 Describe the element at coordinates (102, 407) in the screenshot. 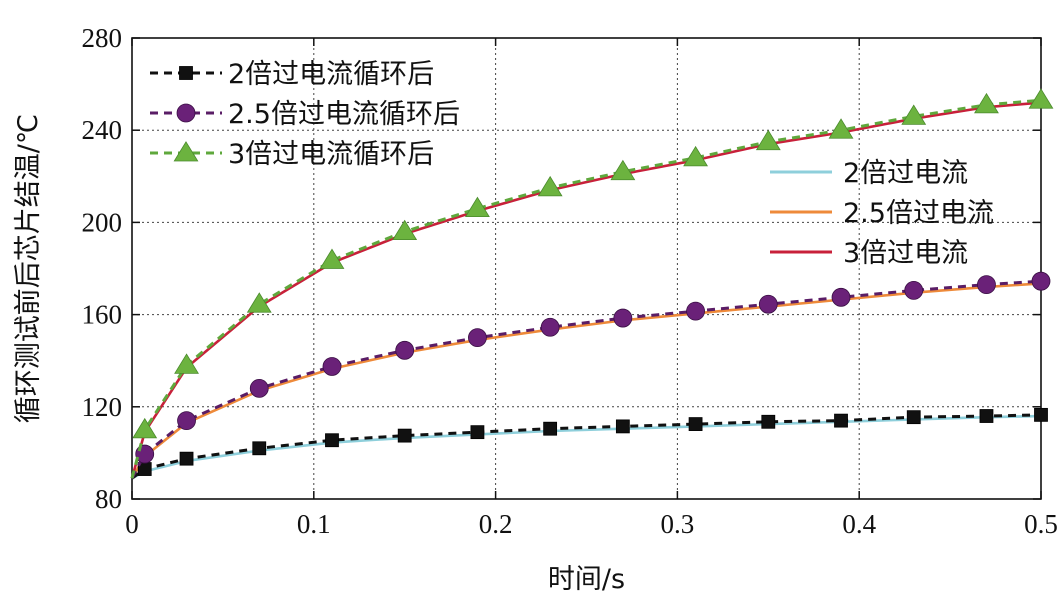

I see `y-tick-label: 120` at that location.